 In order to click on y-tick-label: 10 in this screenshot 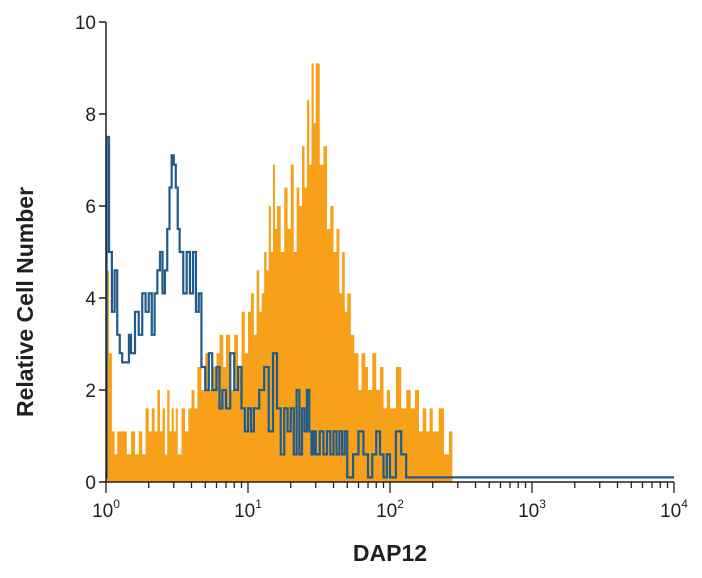, I will do `click(85, 23)`.